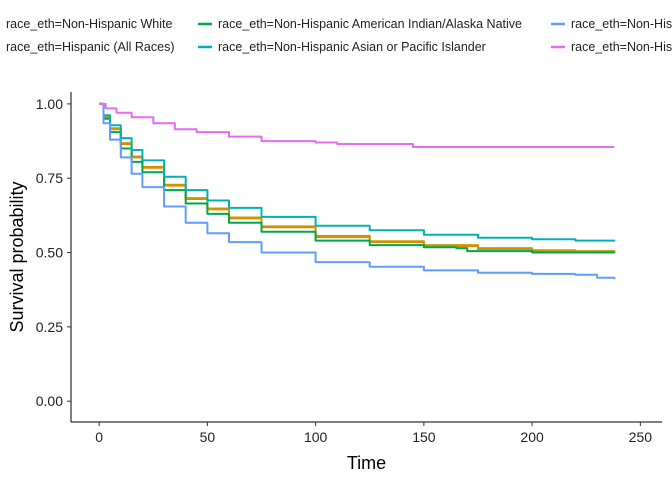 Image resolution: width=672 pixels, height=480 pixels. What do you see at coordinates (532, 437) in the screenshot?
I see `x-tick-label: 200` at bounding box center [532, 437].